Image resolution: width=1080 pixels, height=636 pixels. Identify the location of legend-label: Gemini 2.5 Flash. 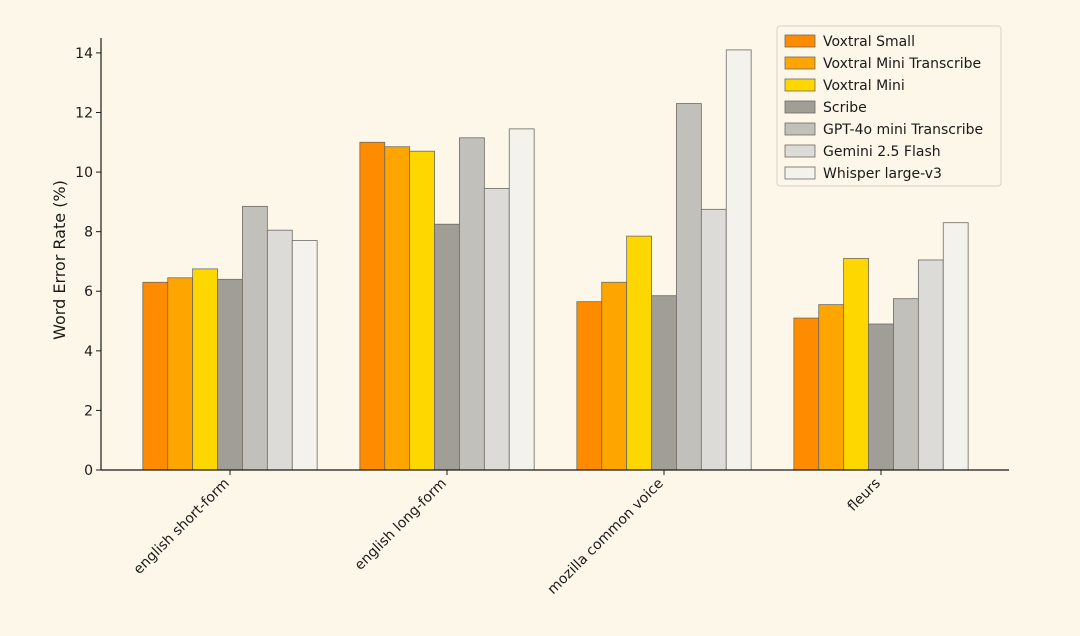
(882, 152).